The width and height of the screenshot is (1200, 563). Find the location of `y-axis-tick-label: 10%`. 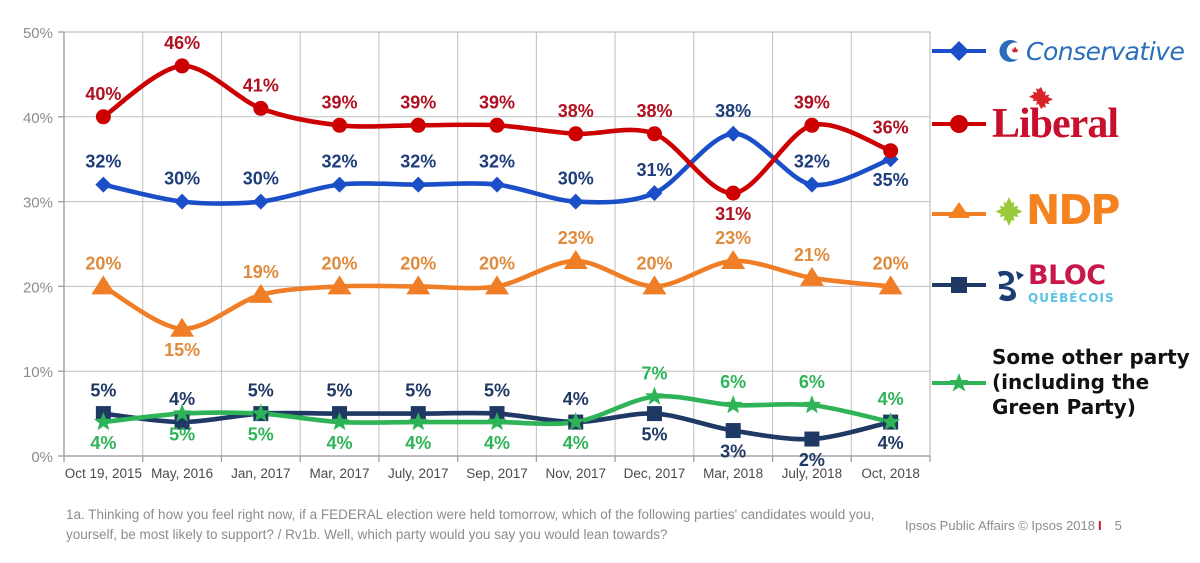

y-axis-tick-label: 10% is located at coordinates (38, 372).